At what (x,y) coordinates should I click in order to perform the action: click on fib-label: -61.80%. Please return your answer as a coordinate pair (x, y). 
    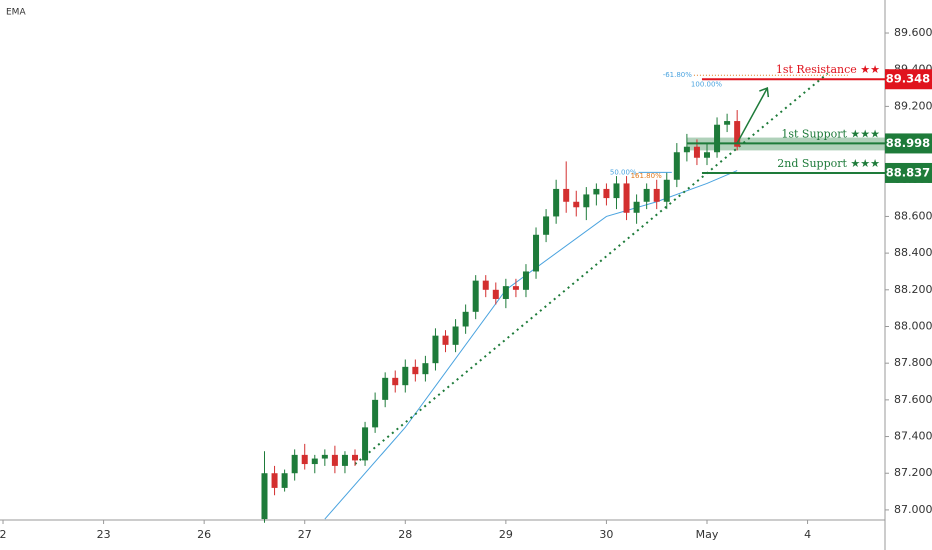
    Looking at the image, I should click on (678, 75).